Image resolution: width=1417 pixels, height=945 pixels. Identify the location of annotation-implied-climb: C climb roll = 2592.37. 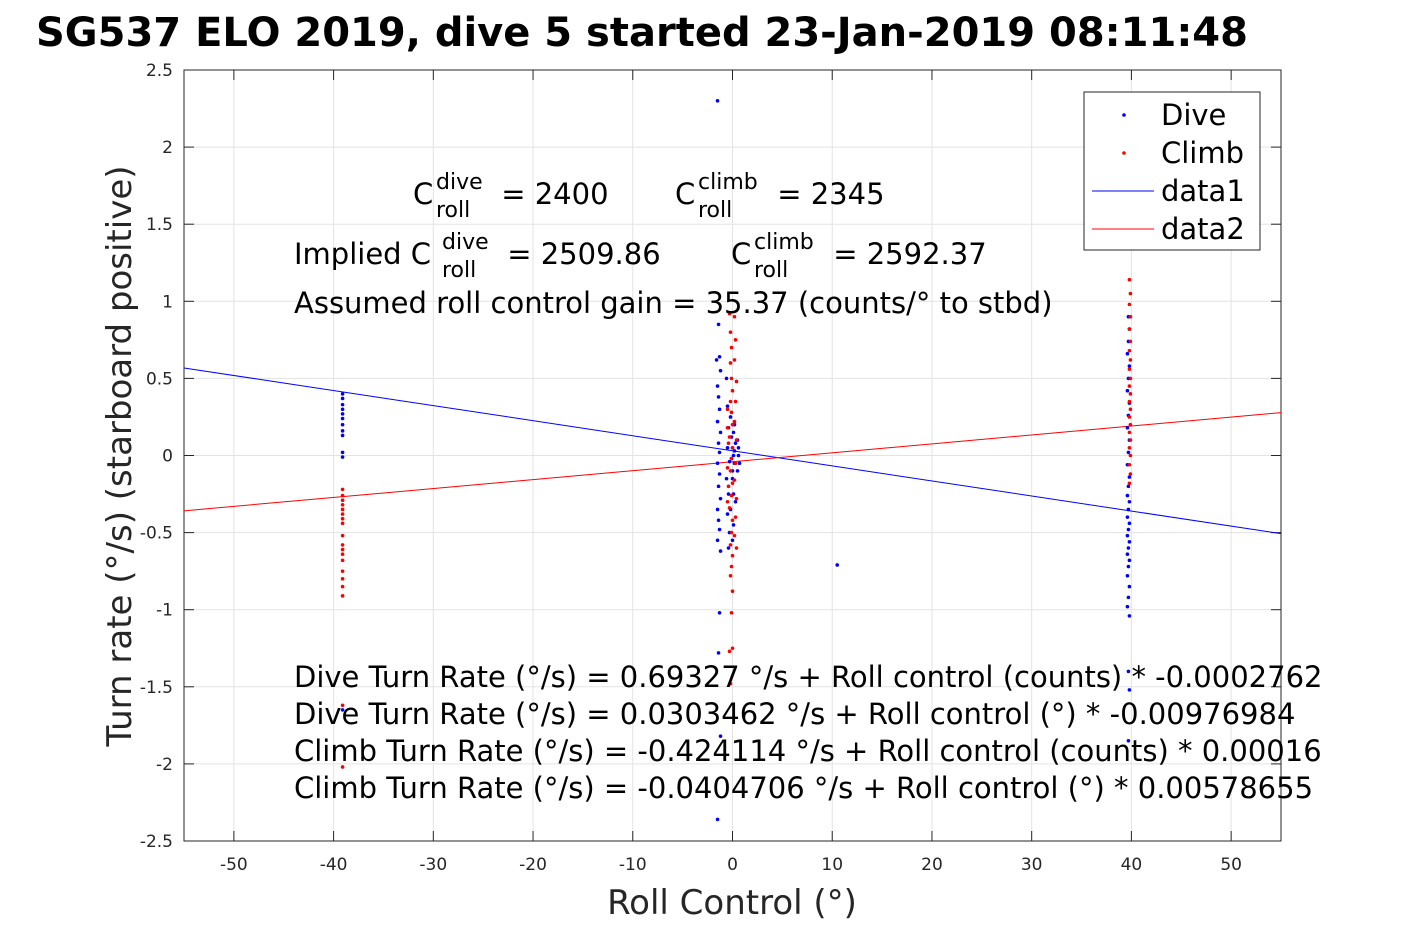
(859, 256).